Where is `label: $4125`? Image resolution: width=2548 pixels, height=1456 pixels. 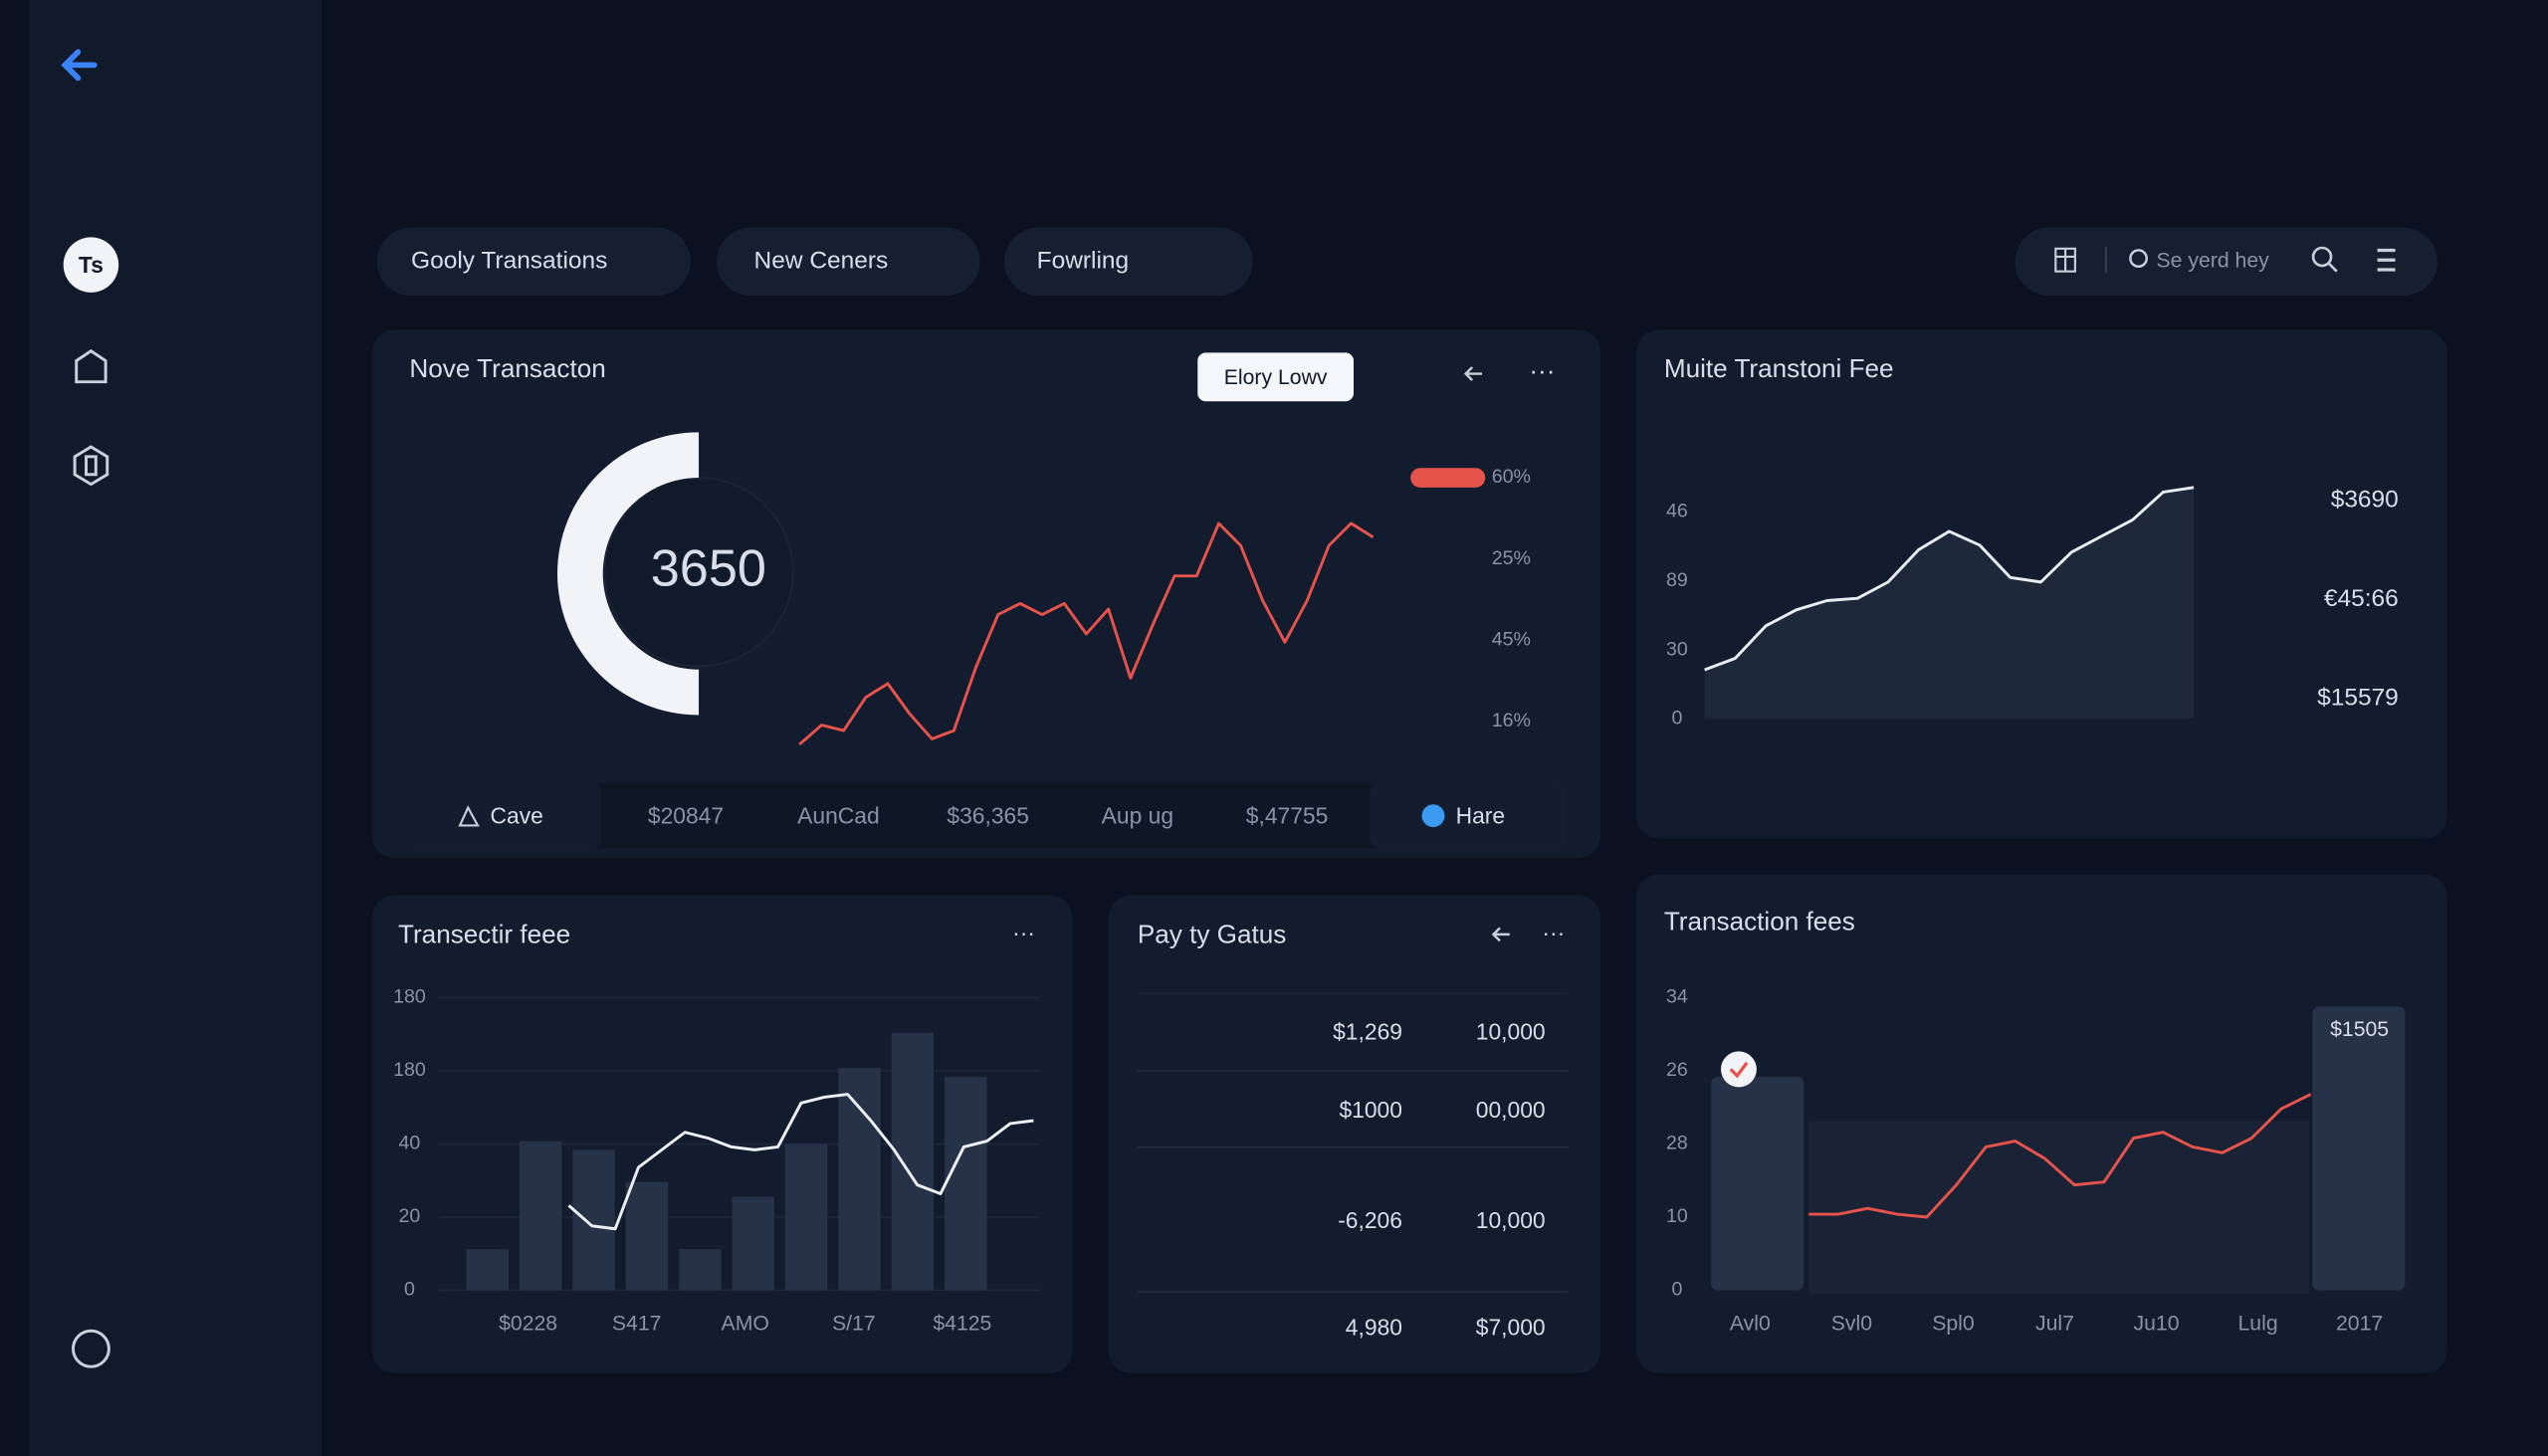 label: $4125 is located at coordinates (962, 1323).